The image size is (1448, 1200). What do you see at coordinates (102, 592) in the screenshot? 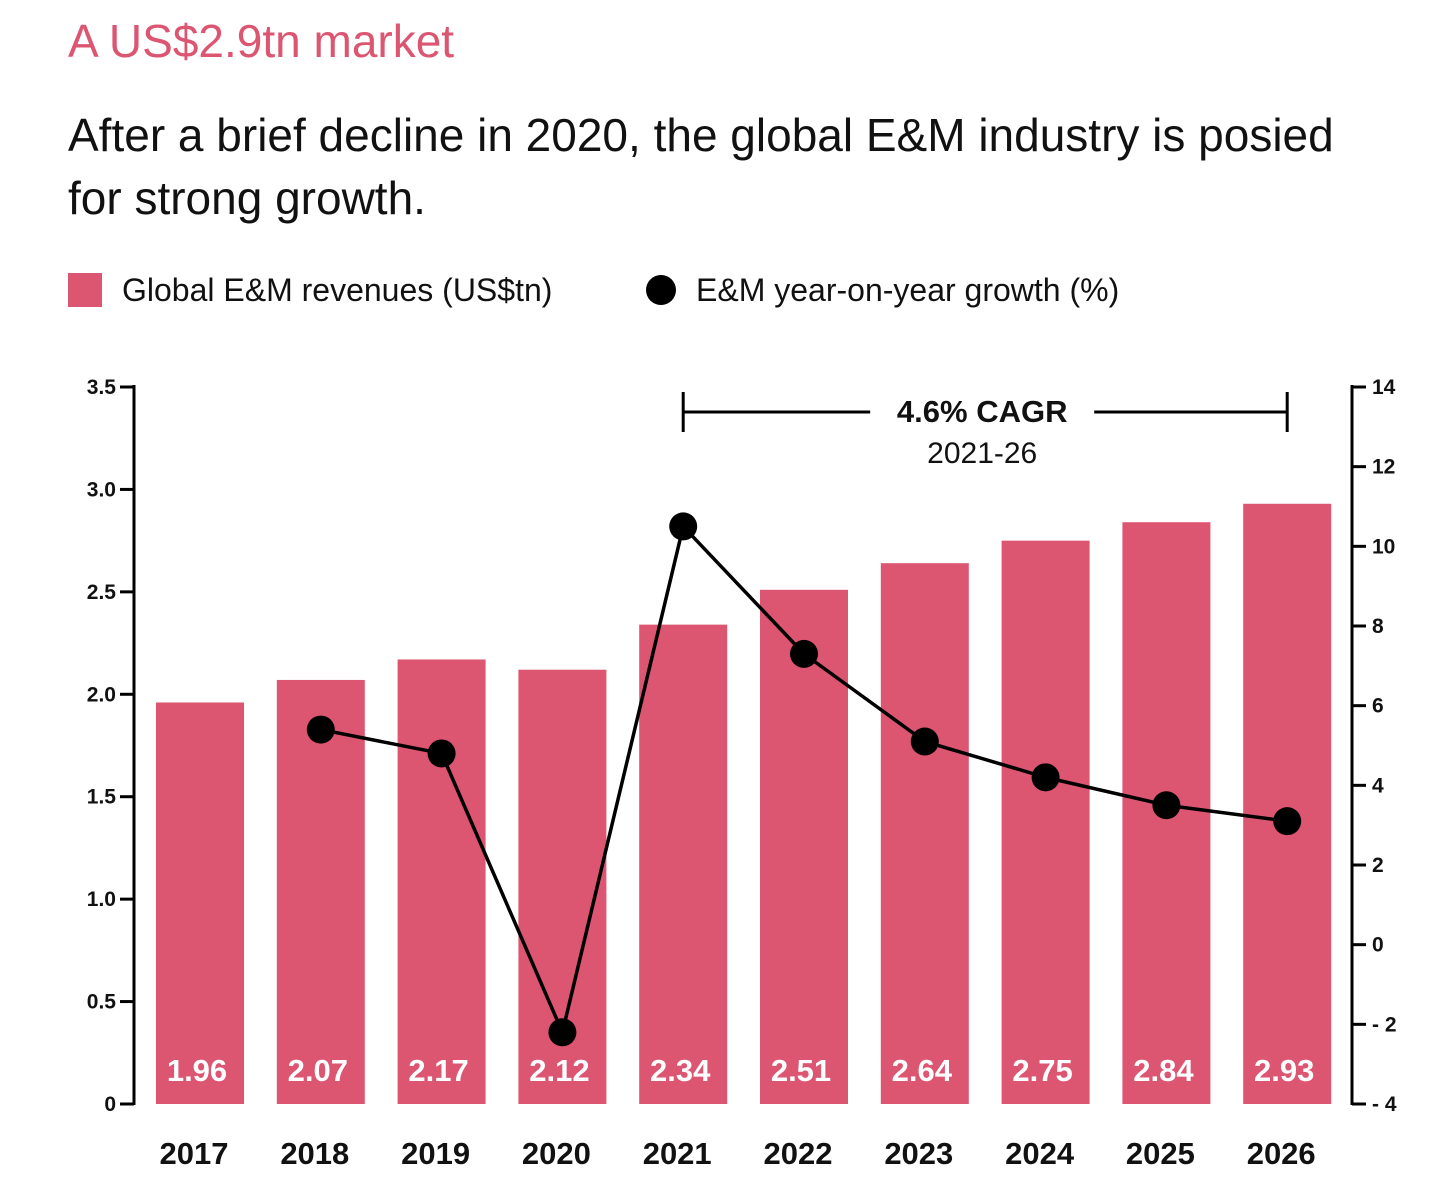
I see `y-left-tick-label-5: 2.5` at bounding box center [102, 592].